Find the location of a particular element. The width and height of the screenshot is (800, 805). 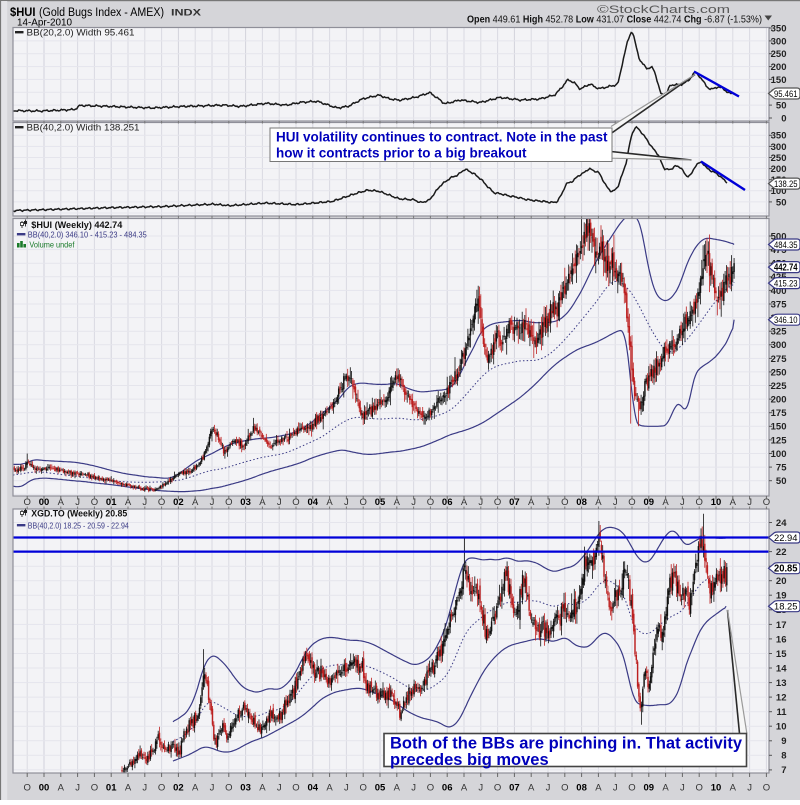

svg-text: 04 is located at coordinates (313, 502).